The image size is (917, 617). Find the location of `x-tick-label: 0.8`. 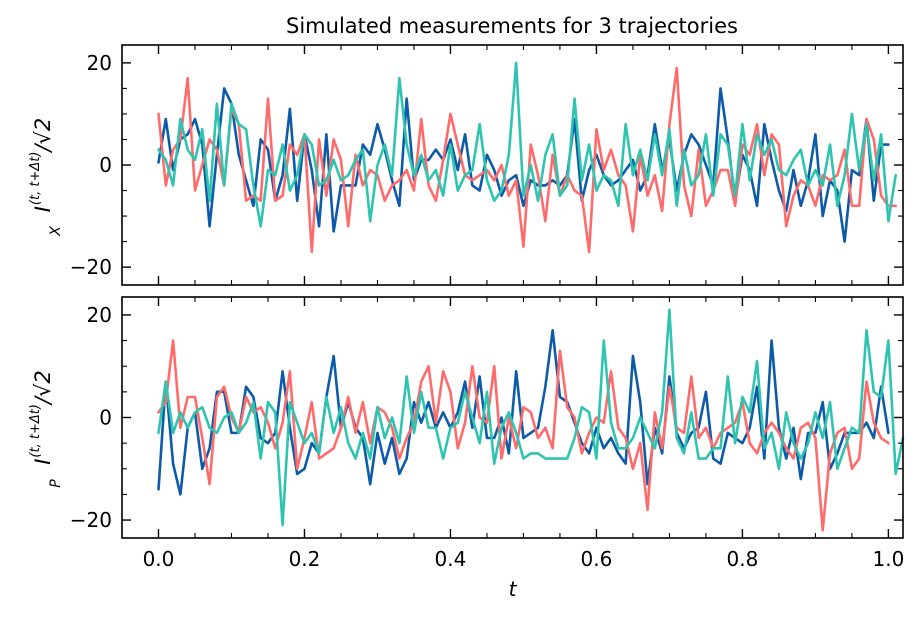

x-tick-label: 0.8 is located at coordinates (743, 559).